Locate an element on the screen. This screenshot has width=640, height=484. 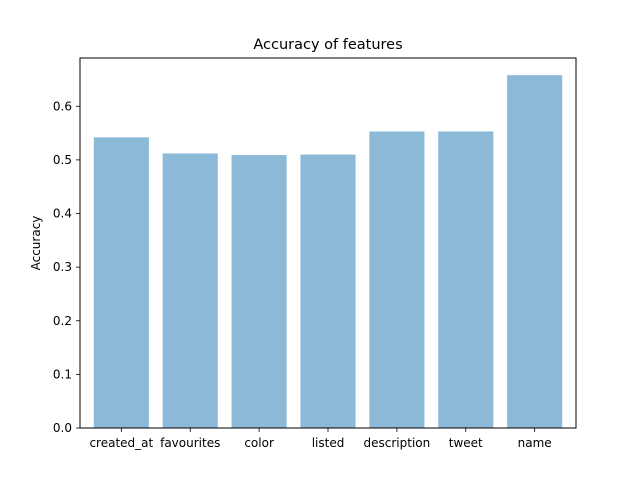
y-tick-label: 0.6 is located at coordinates (62, 106).